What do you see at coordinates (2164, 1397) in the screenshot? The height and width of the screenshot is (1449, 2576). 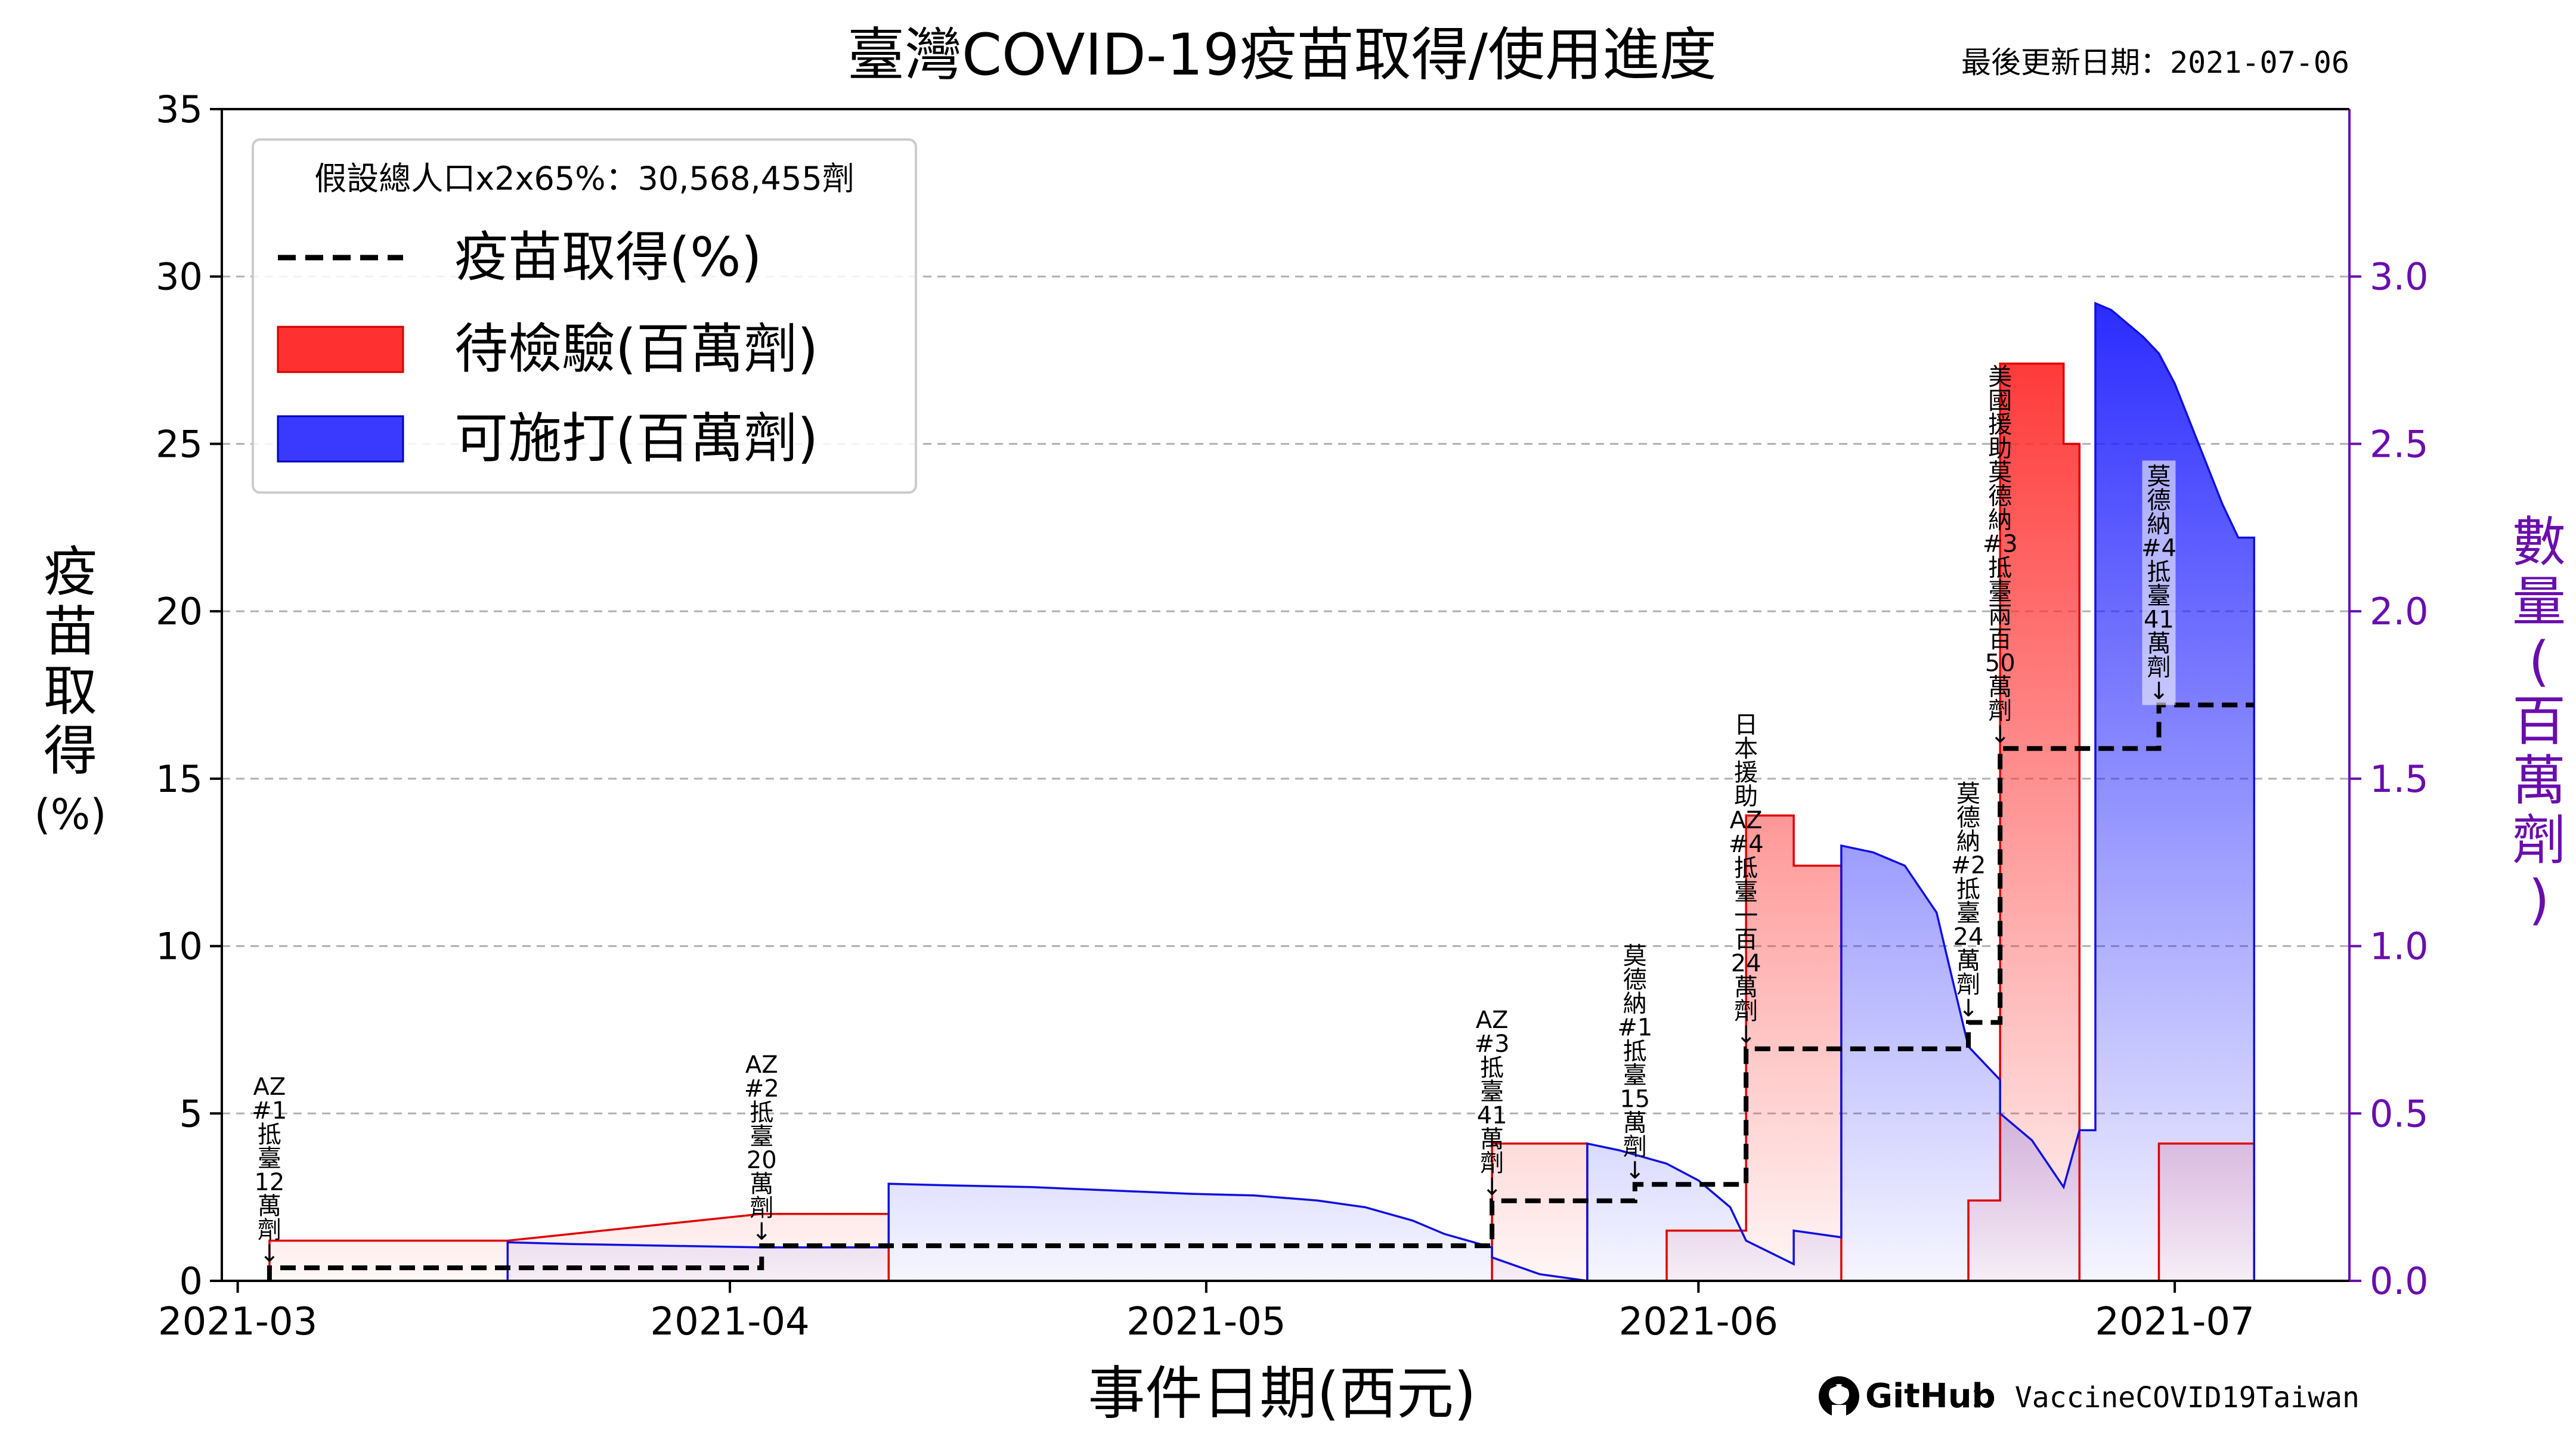 I see `github-repo: ： VaccineCOVID19Taiwan` at bounding box center [2164, 1397].